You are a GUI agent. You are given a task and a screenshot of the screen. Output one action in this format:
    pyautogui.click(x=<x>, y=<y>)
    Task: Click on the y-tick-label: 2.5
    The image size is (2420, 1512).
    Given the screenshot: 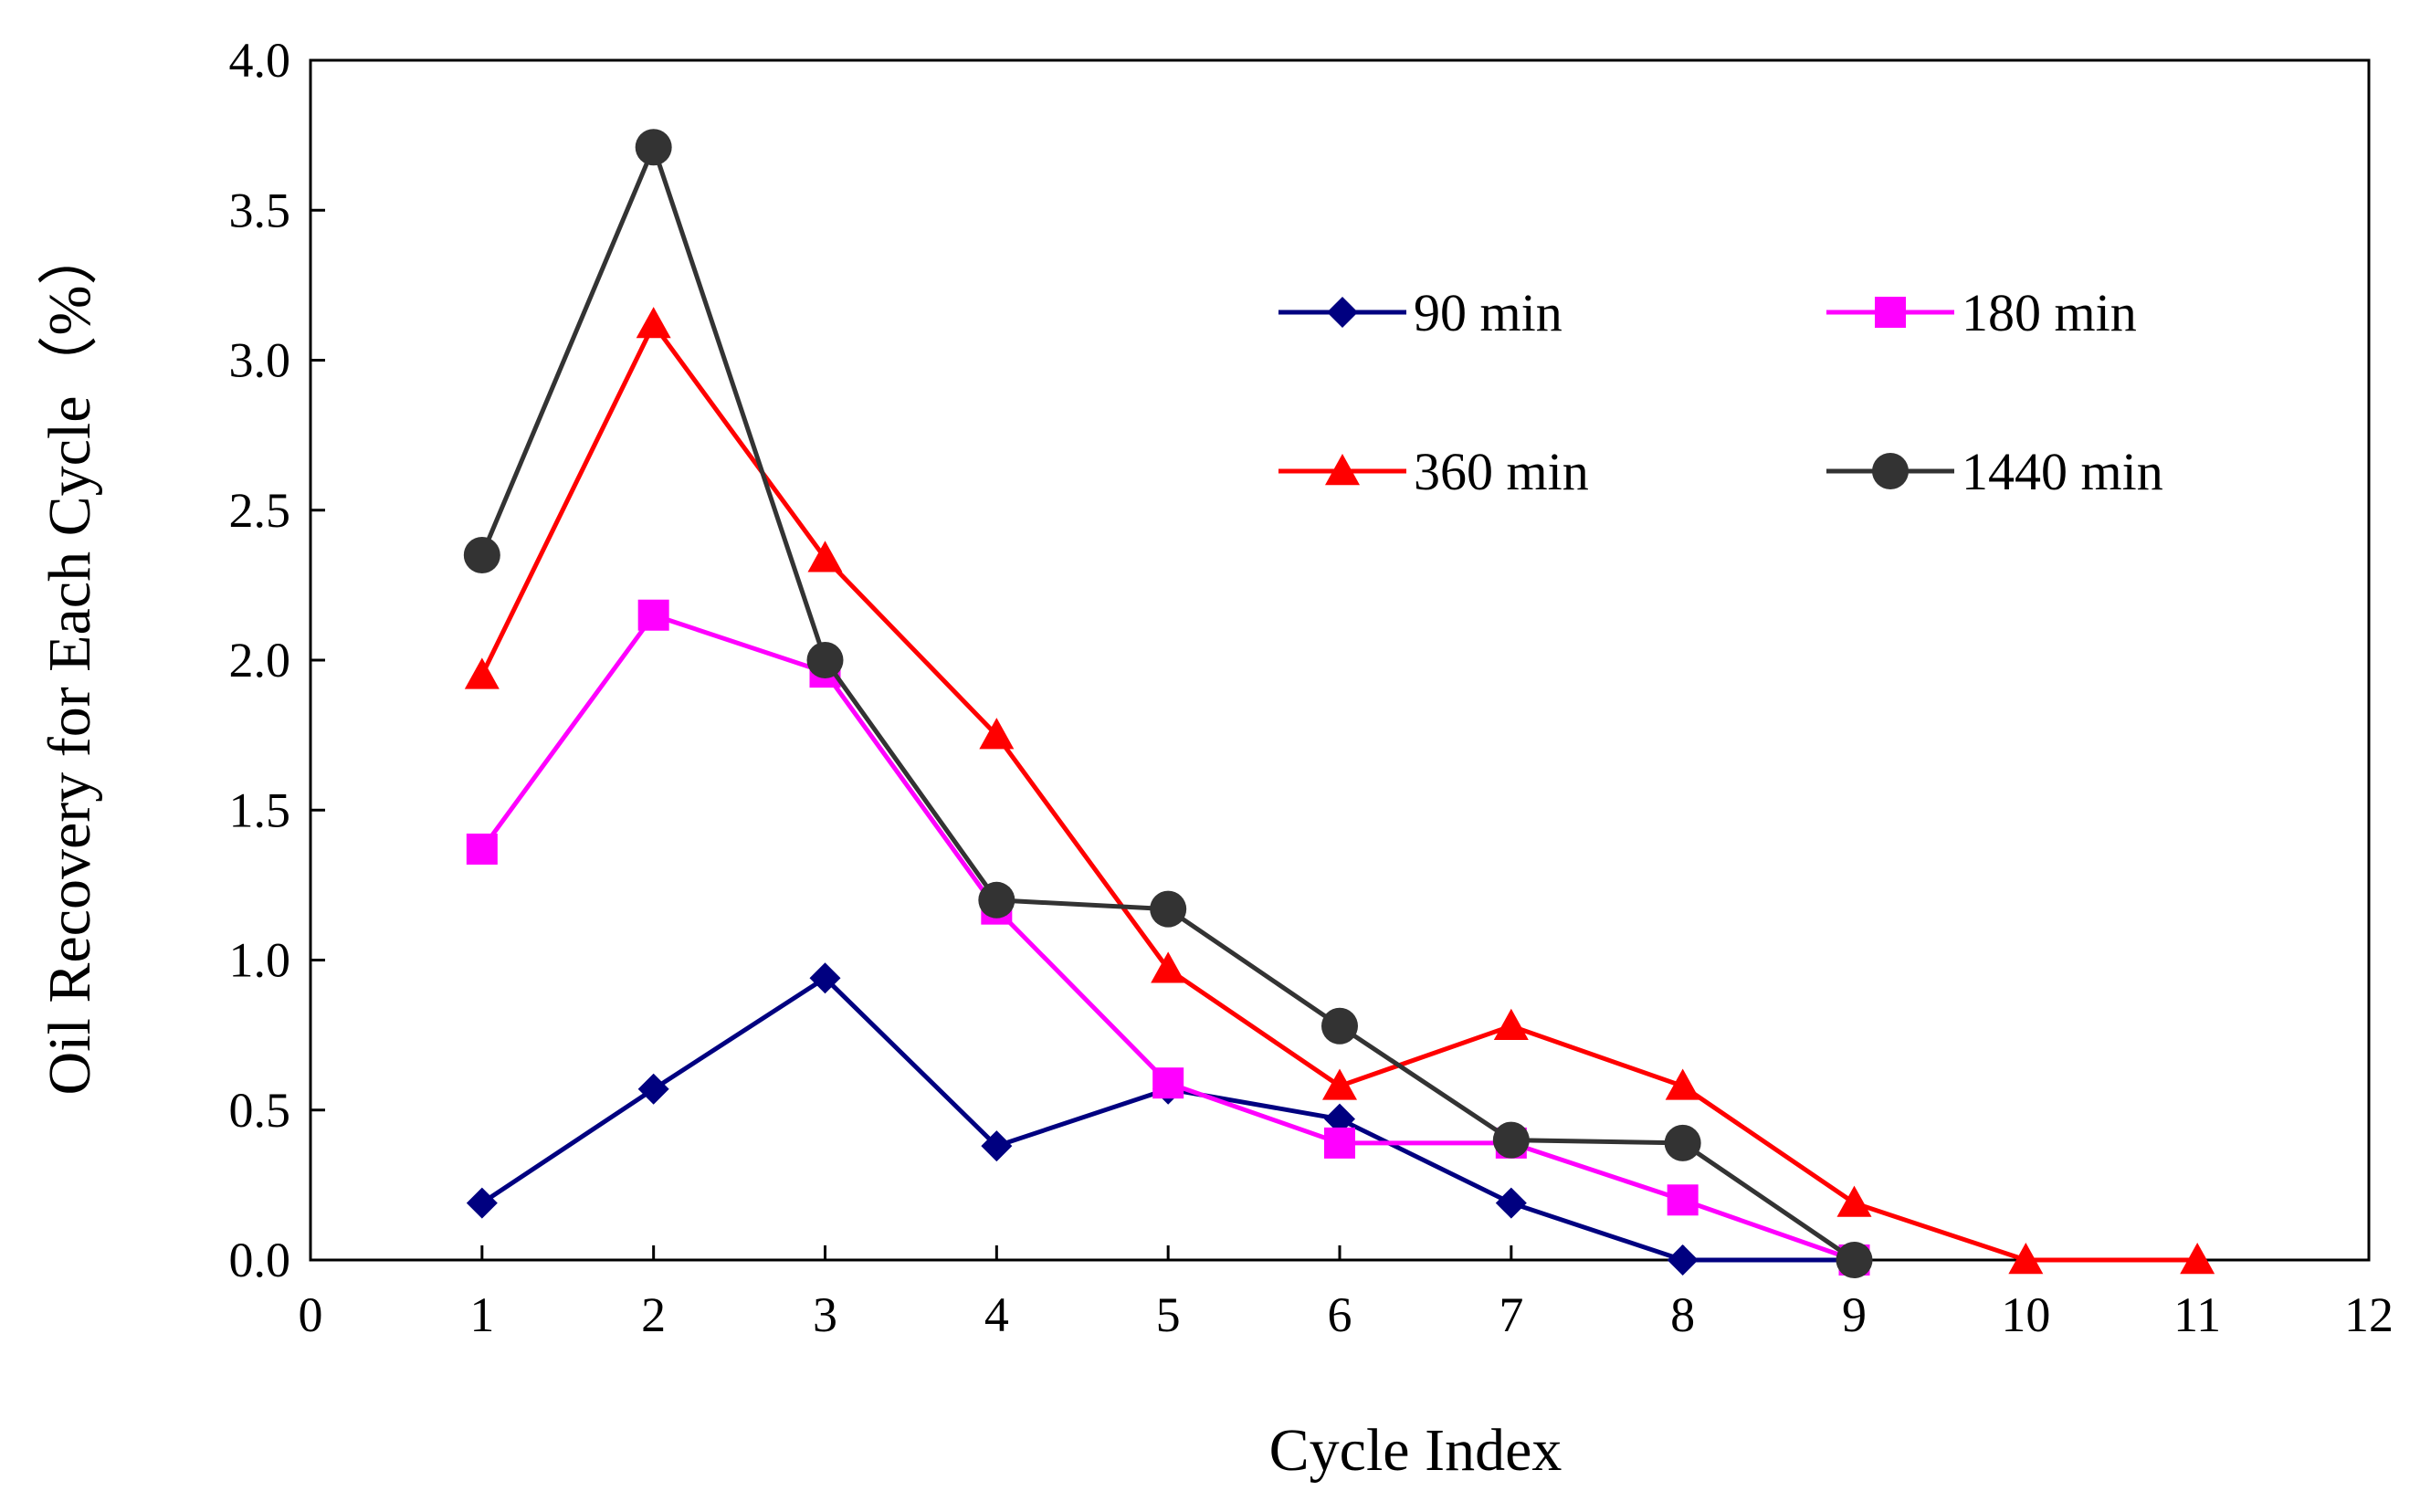 What is the action you would take?
    pyautogui.click(x=260, y=511)
    